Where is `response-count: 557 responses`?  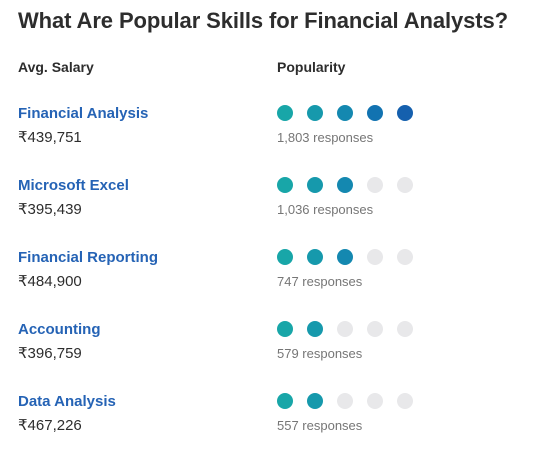
response-count: 557 responses is located at coordinates (320, 425).